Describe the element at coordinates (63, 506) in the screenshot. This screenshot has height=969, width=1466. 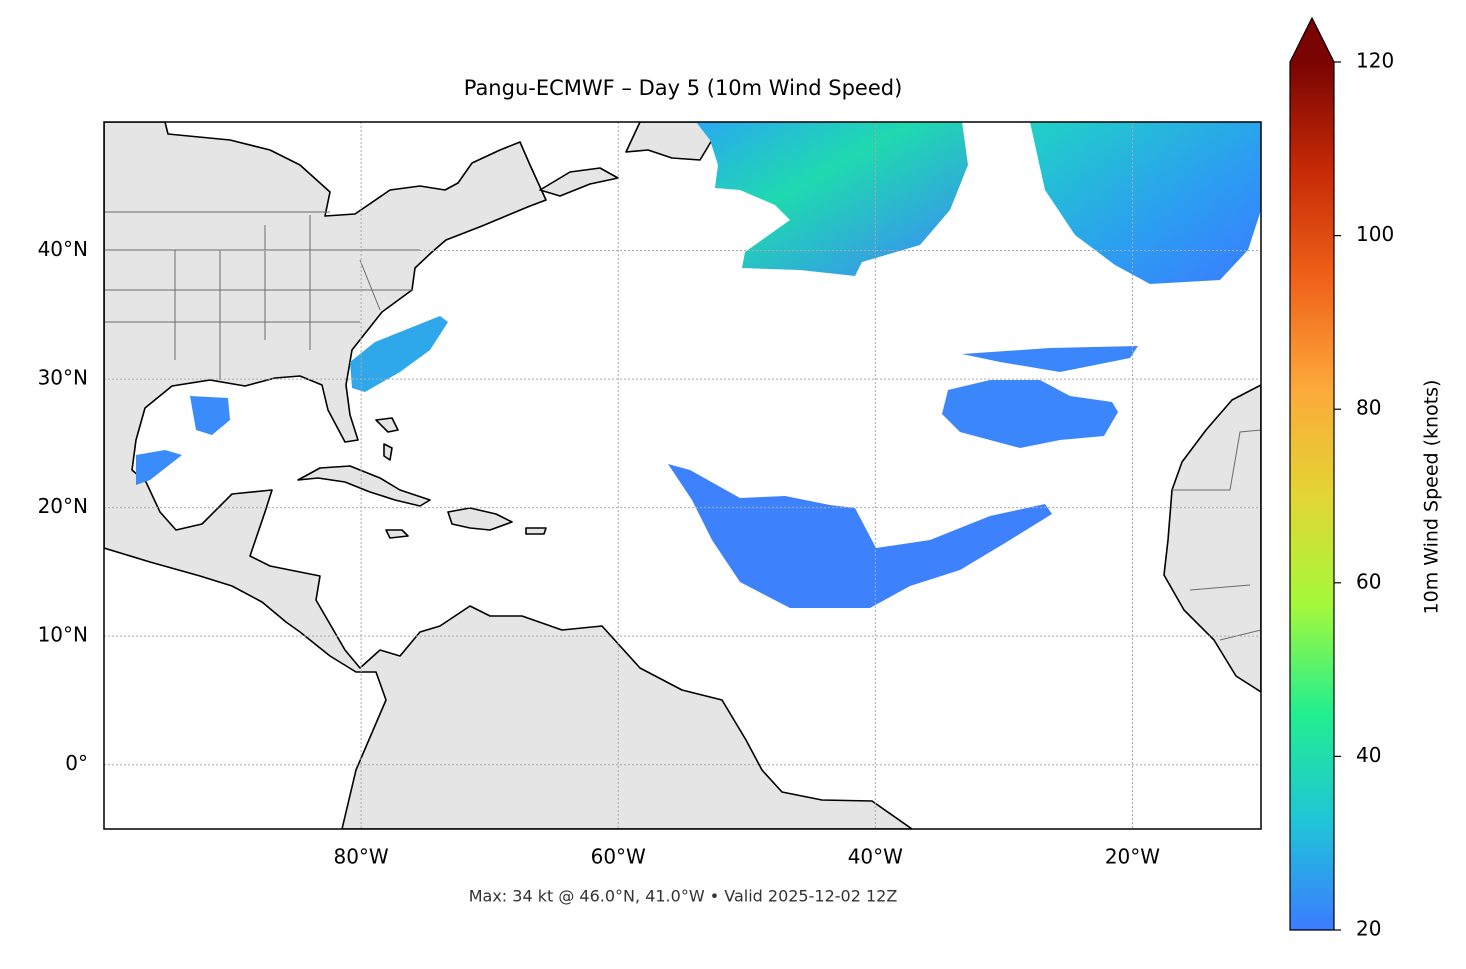
I see `y-tick-label: 20°N` at that location.